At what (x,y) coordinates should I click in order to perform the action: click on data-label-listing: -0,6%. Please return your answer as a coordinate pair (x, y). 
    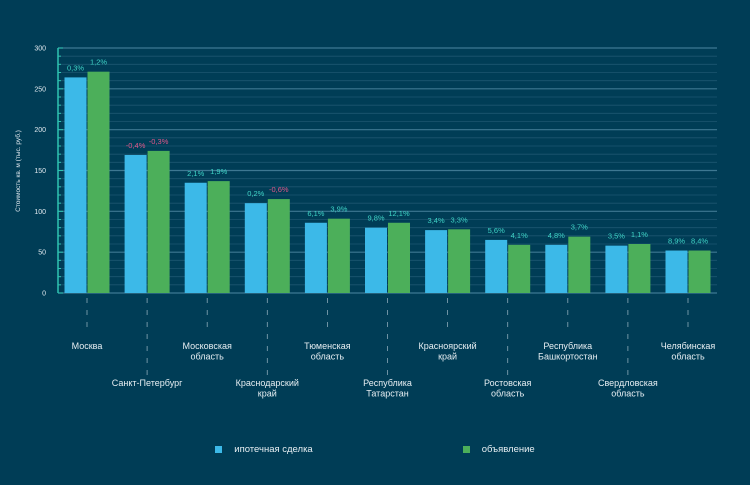
    Looking at the image, I should click on (279, 189).